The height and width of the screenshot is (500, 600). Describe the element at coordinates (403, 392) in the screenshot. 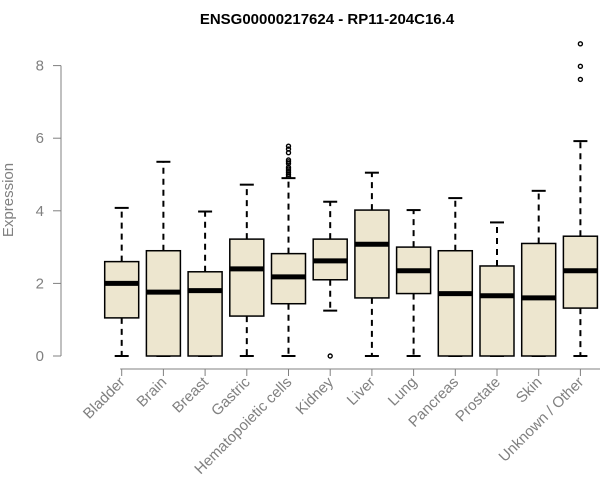

I see `x-tick-label: Lung` at that location.